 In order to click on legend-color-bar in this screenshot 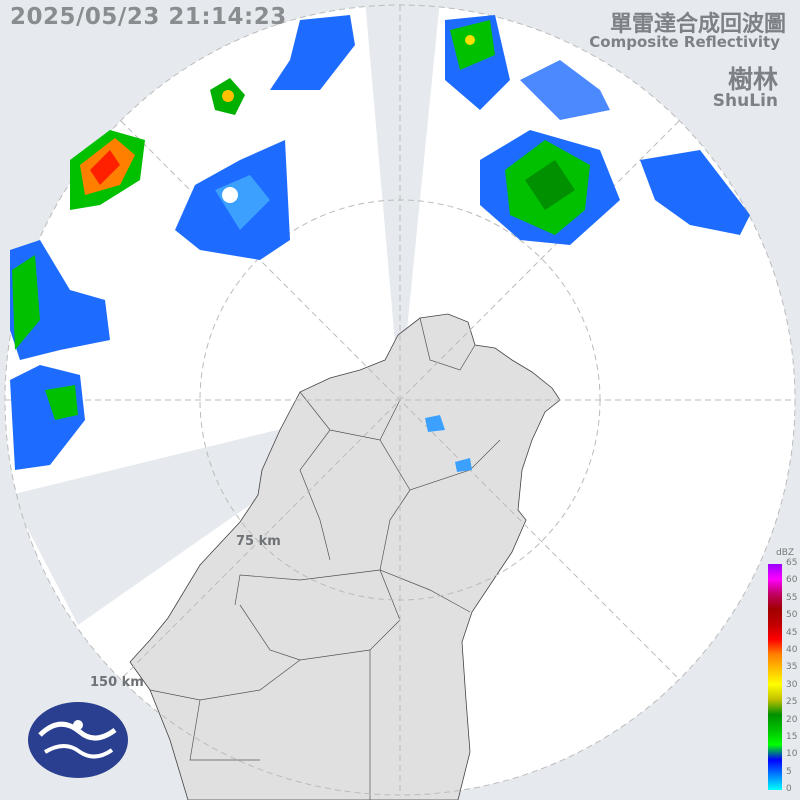, I will do `click(775, 677)`.